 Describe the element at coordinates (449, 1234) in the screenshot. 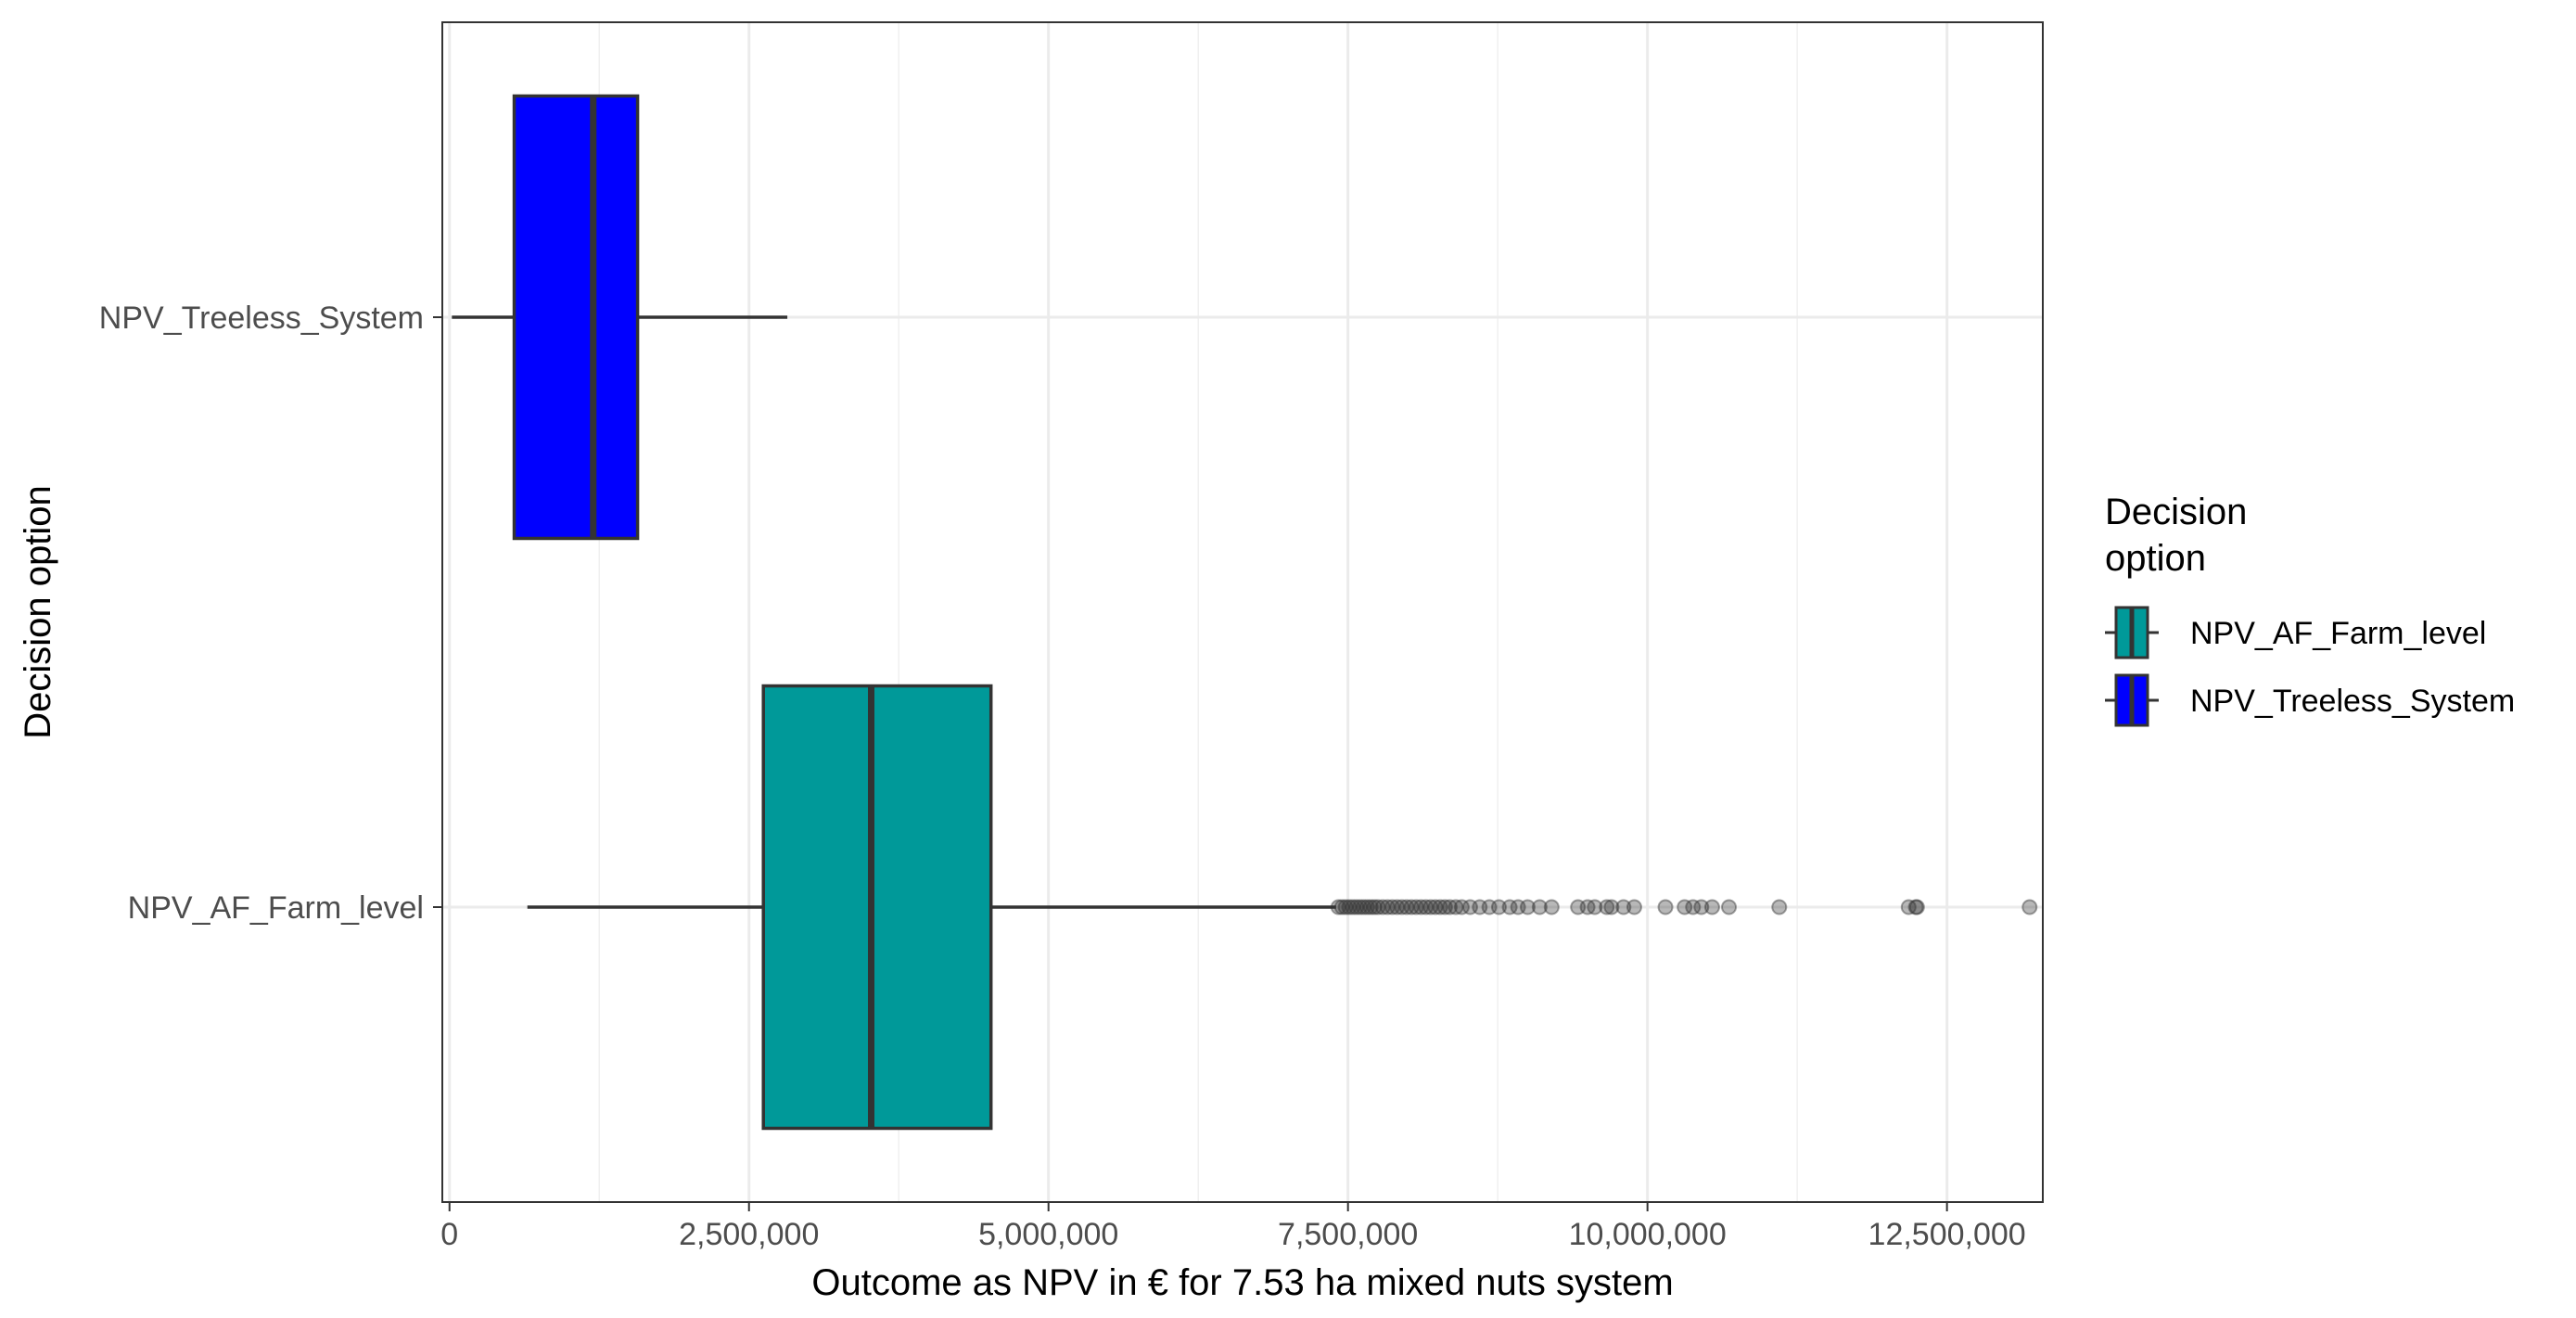

I see `x-tick-label: 0` at that location.